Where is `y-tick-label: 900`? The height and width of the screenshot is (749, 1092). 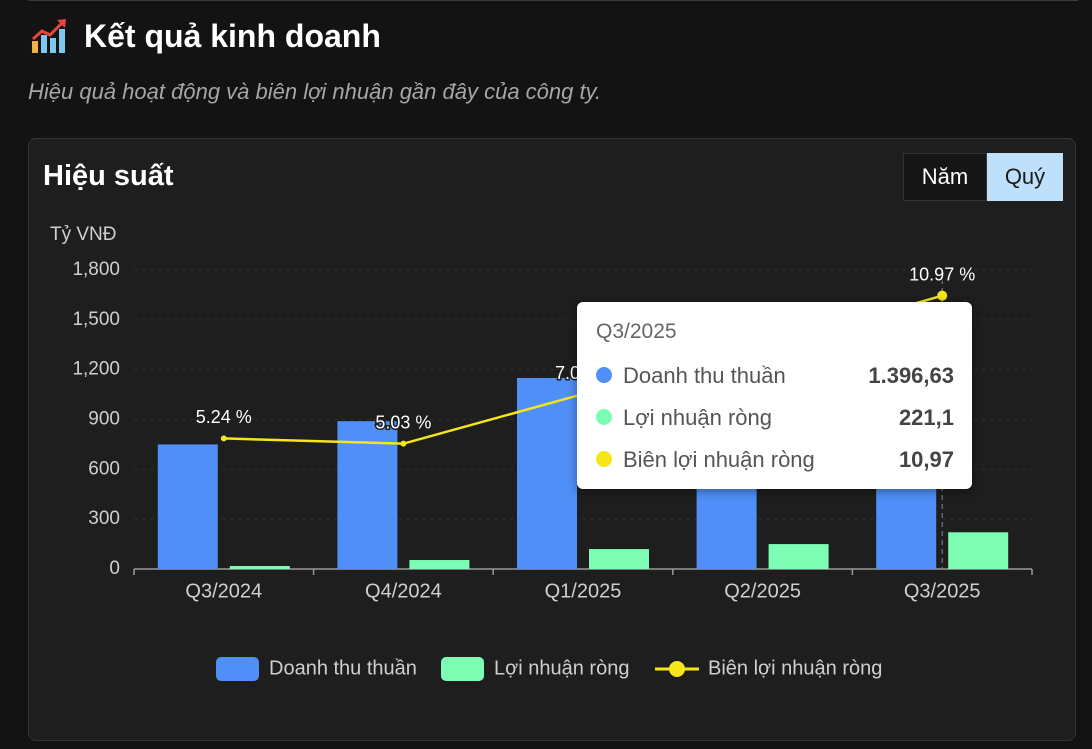 y-tick-label: 900 is located at coordinates (104, 419).